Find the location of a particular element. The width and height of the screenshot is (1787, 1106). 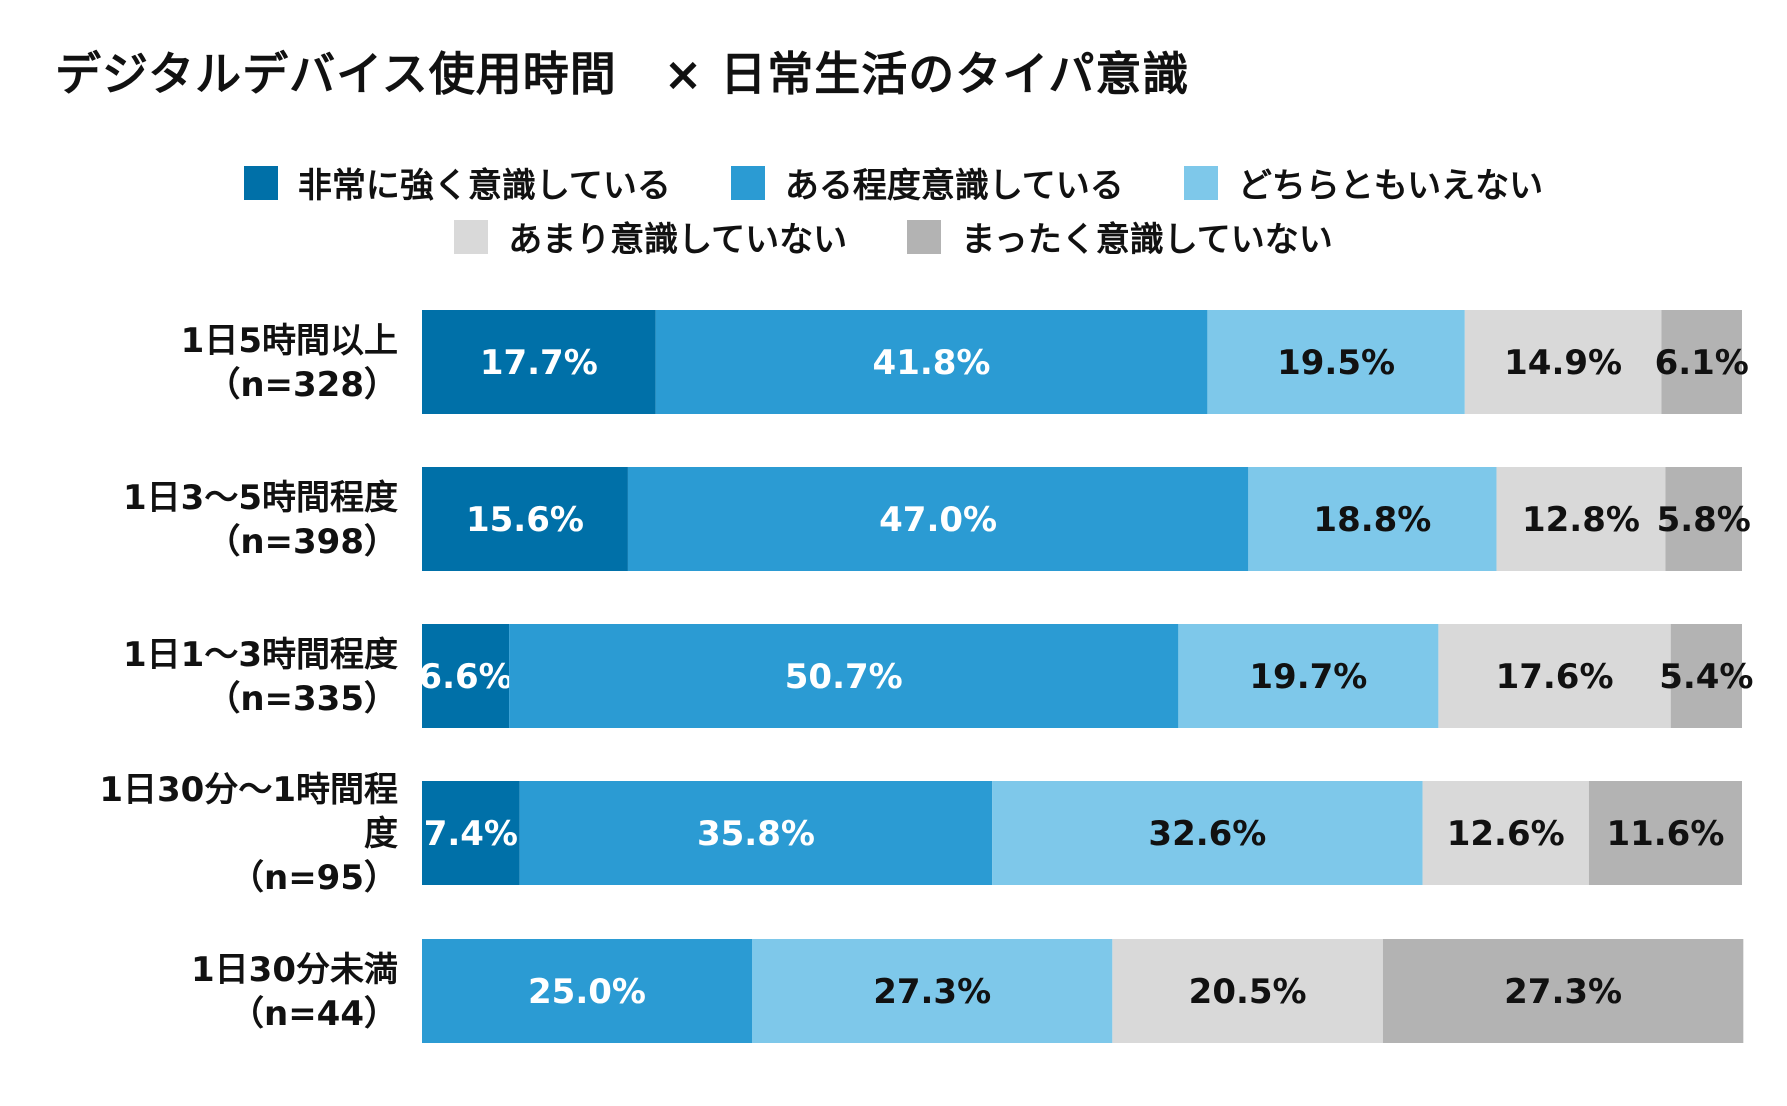

data-label: 25.0% is located at coordinates (587, 992).